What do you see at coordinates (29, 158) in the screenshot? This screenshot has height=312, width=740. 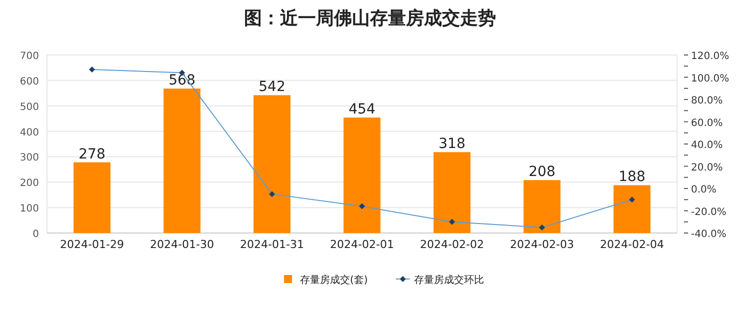 I see `y-tick-label: 300` at bounding box center [29, 158].